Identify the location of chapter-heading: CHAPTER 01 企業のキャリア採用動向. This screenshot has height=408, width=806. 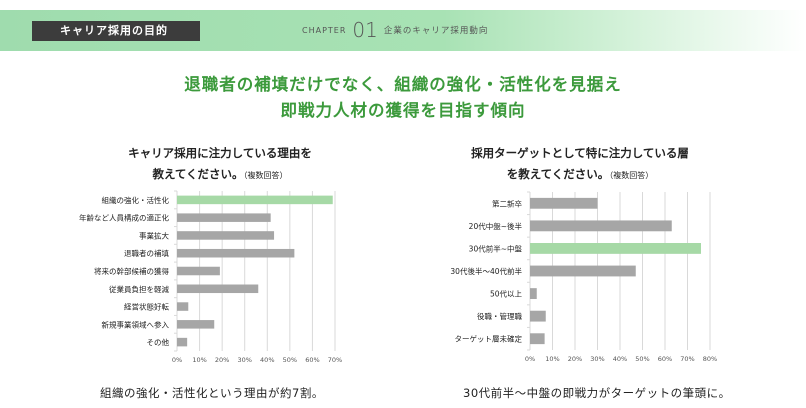
(395, 30).